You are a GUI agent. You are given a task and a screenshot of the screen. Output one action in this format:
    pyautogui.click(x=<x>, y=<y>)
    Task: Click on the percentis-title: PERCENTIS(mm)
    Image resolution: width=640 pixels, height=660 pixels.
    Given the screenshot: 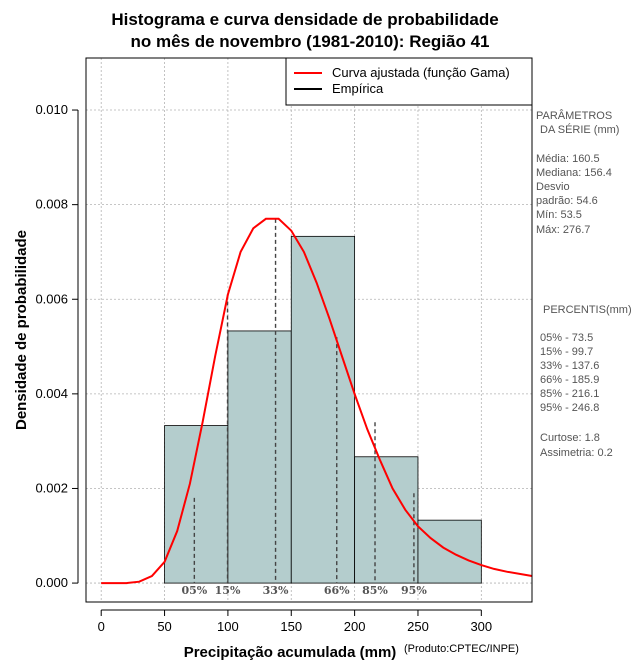 What is the action you would take?
    pyautogui.click(x=587, y=310)
    